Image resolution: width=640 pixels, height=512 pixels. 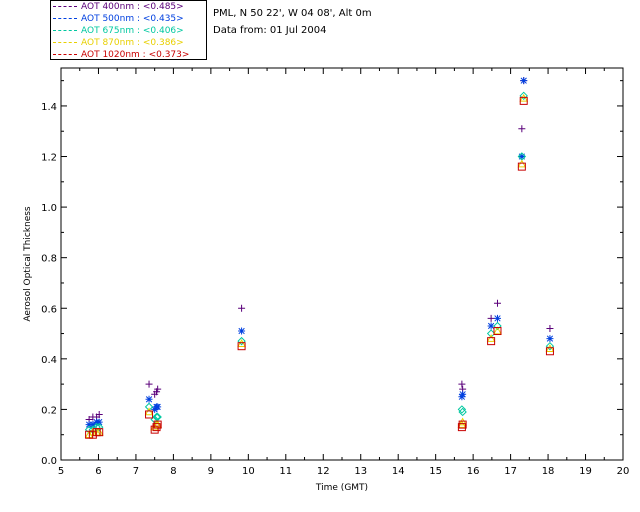 What do you see at coordinates (211, 471) in the screenshot?
I see `x-tick-label: 9` at bounding box center [211, 471].